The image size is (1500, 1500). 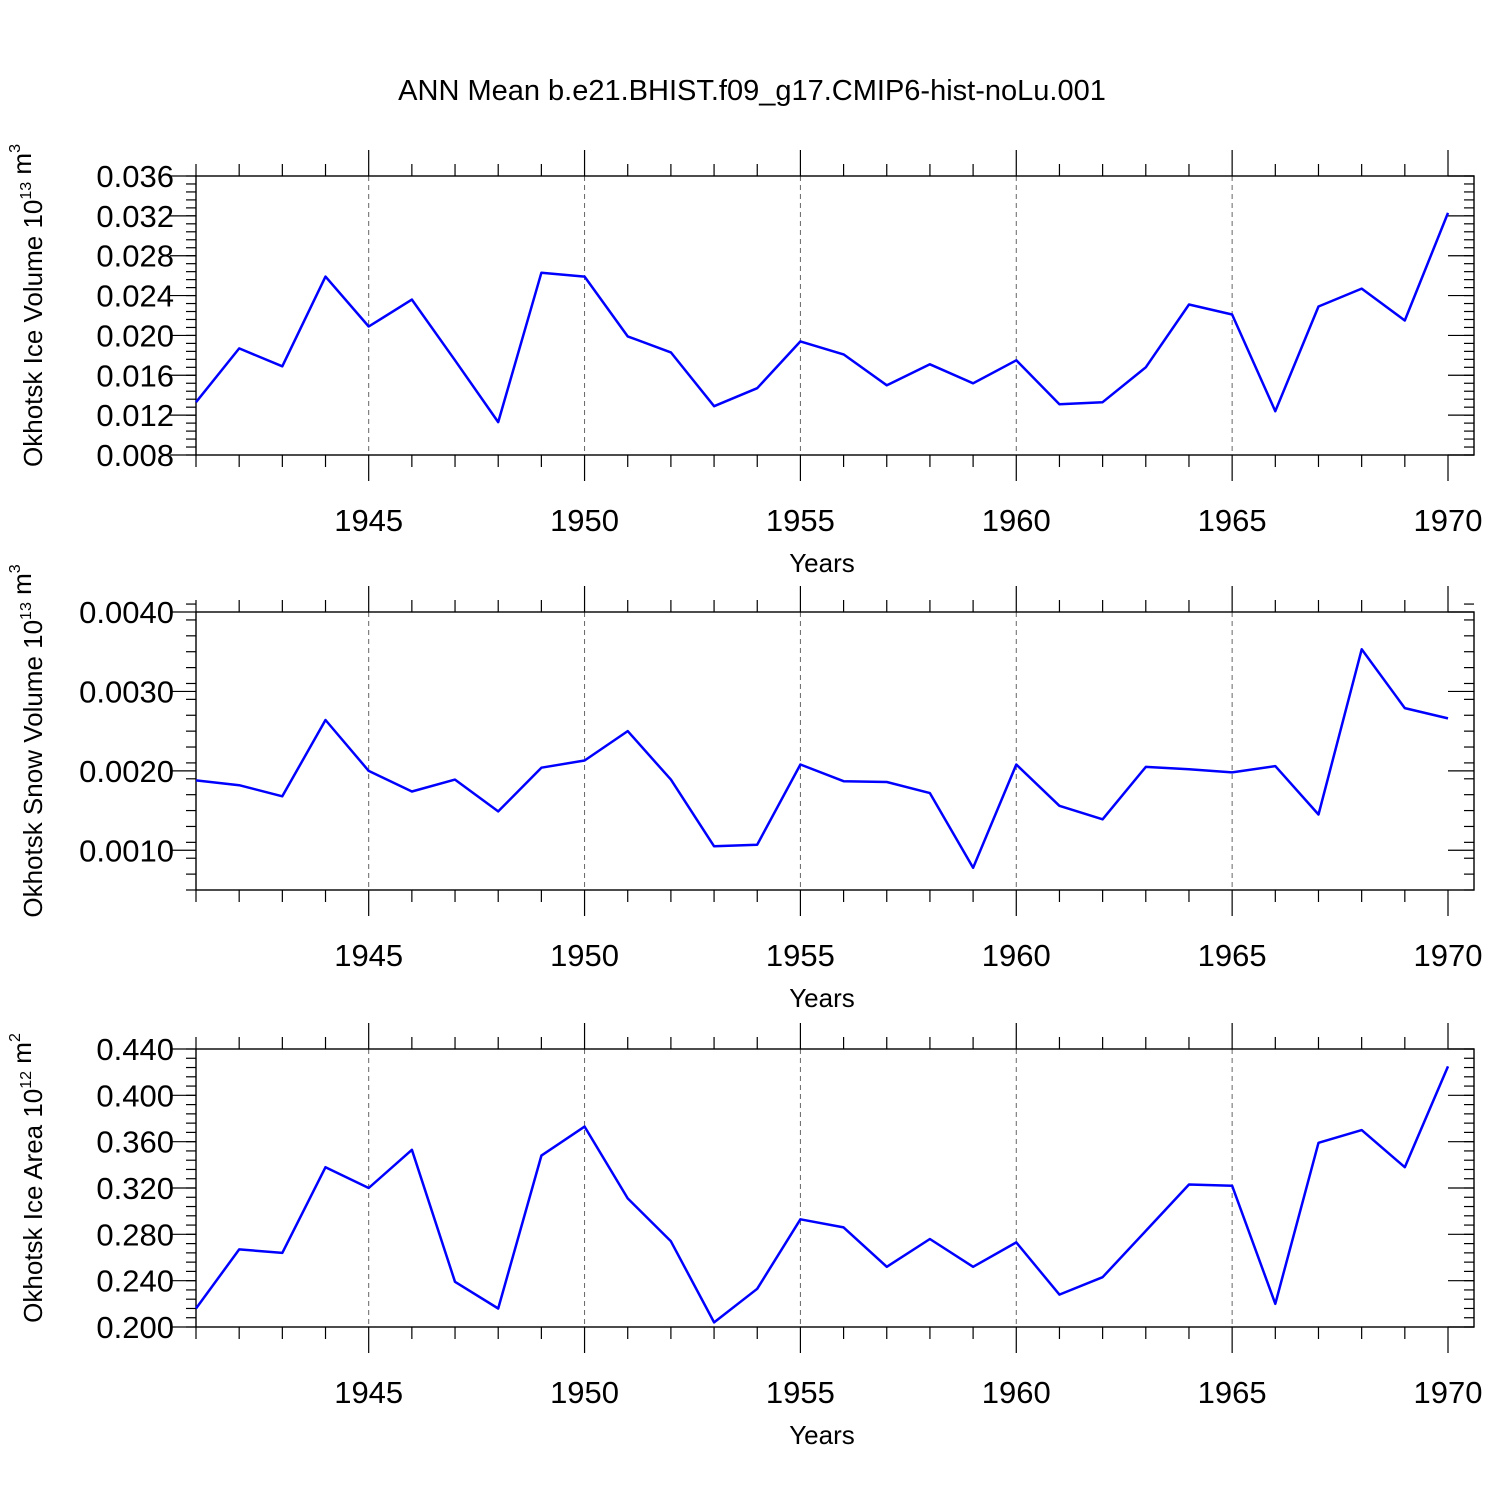 I want to click on y-tick-label: 0.360, so click(x=135, y=1142).